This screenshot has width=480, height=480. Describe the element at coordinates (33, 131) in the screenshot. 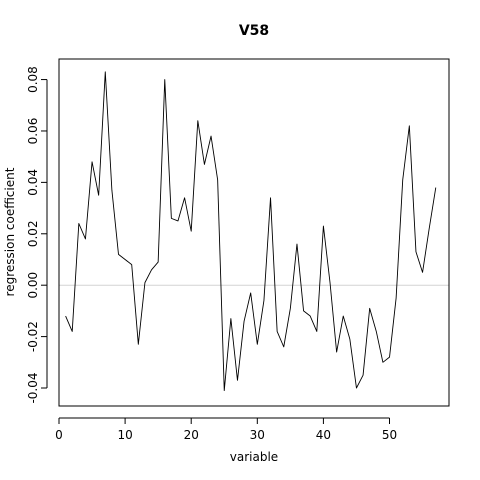

I see `y-tick-label: 0.06` at that location.